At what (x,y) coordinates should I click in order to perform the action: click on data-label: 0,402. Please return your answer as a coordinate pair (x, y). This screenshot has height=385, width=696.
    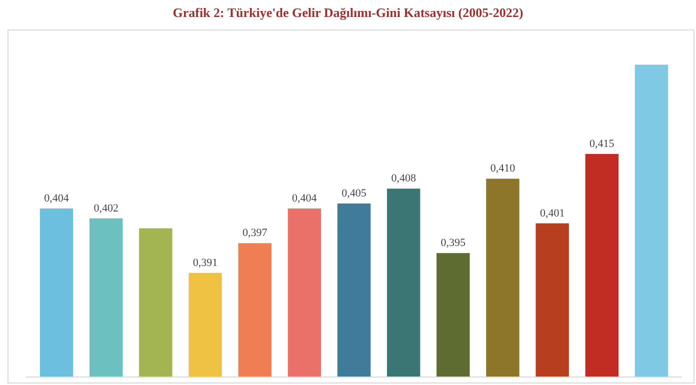
    Looking at the image, I should click on (106, 208).